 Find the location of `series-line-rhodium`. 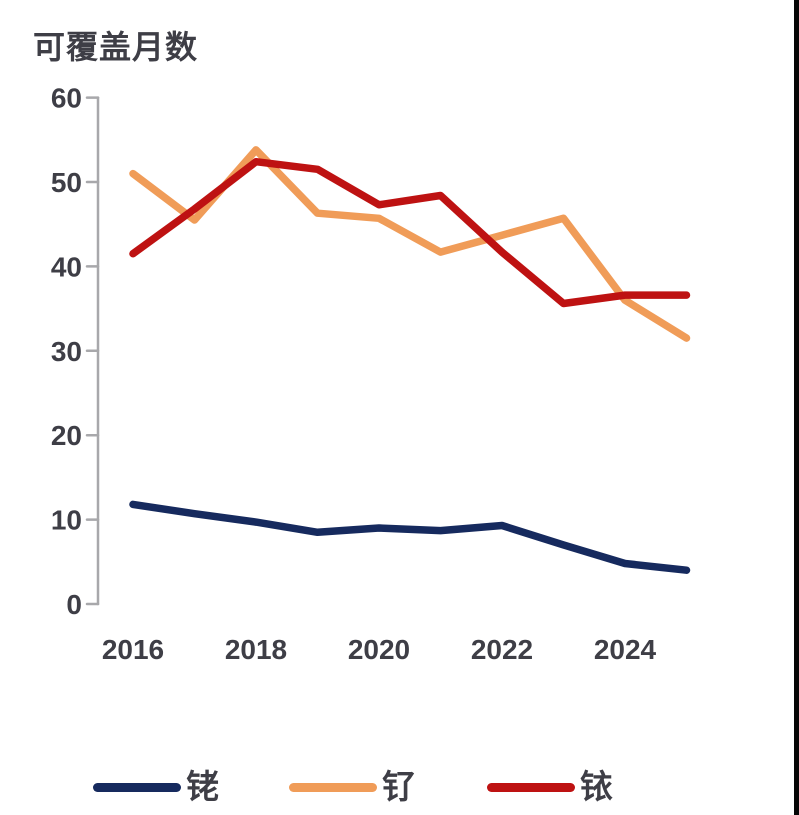

series-line-rhodium is located at coordinates (410, 537).